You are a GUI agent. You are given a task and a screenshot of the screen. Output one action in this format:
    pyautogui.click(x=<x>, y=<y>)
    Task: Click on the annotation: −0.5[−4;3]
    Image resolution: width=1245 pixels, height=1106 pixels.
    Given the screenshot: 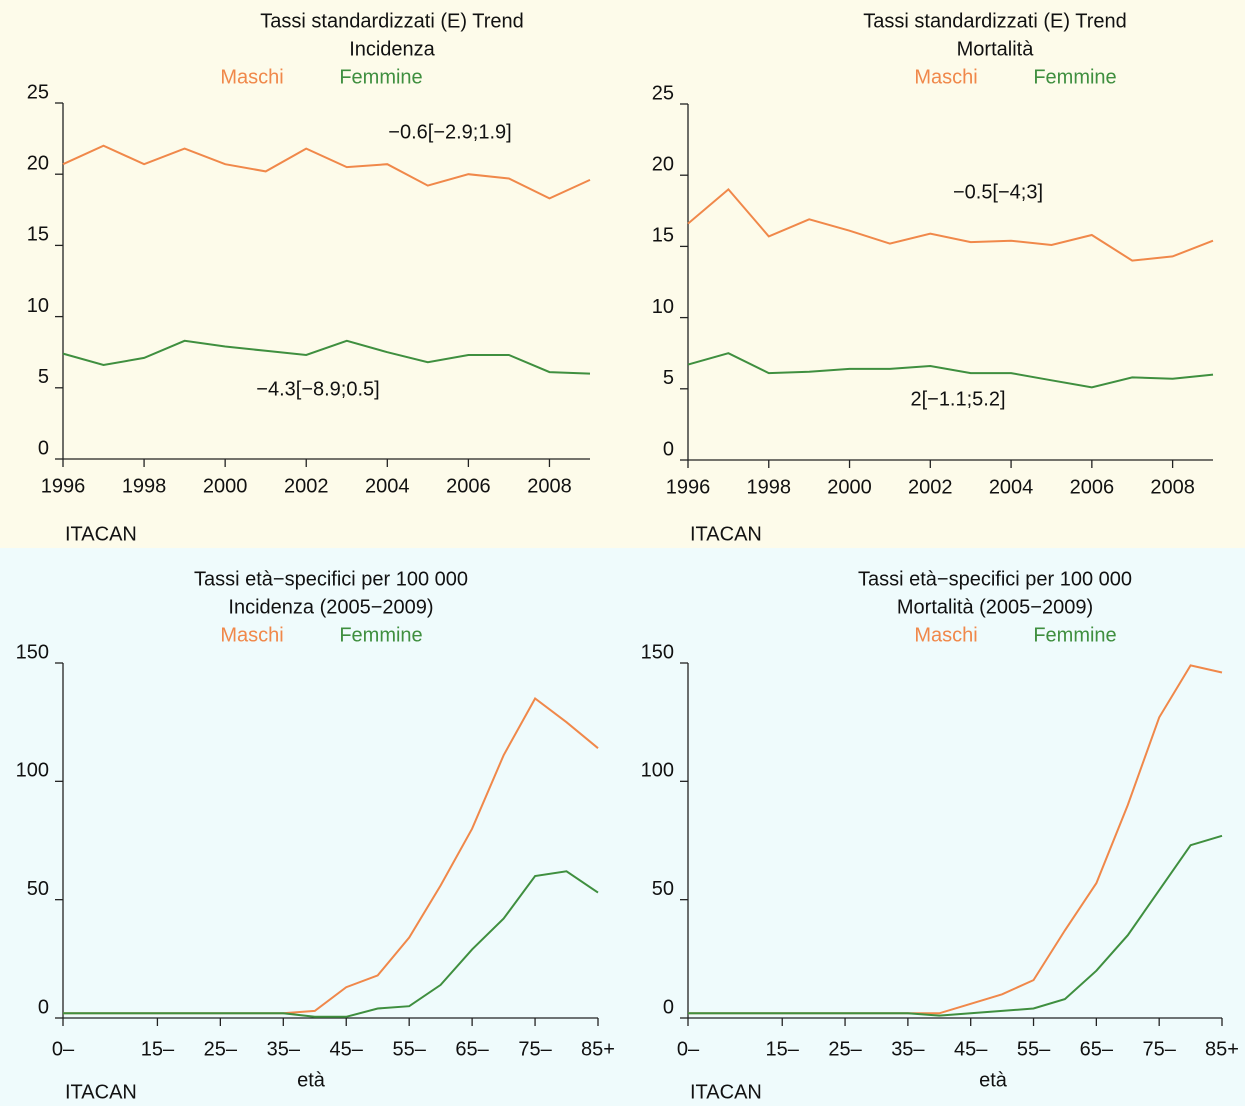 What is the action you would take?
    pyautogui.click(x=998, y=192)
    